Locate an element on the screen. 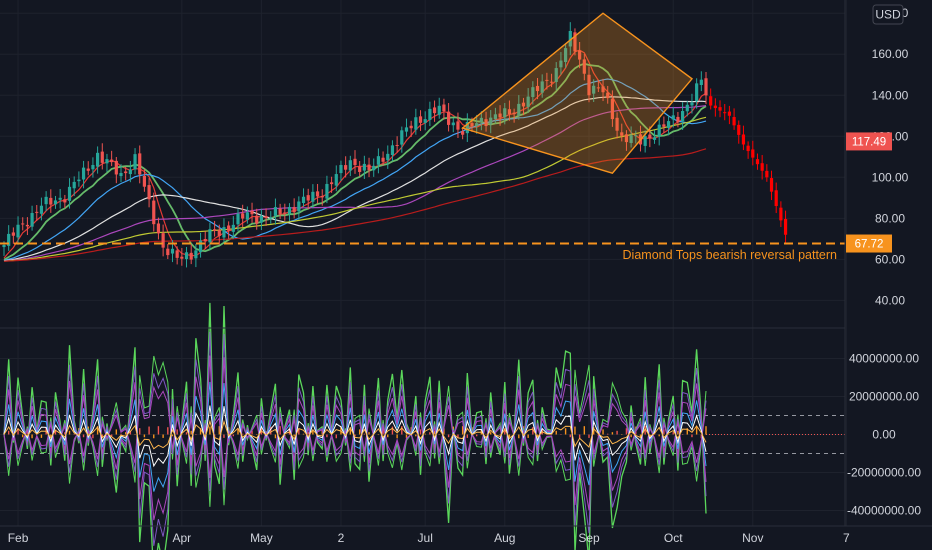 The image size is (932, 550). time-tick-label: Jul is located at coordinates (425, 538).